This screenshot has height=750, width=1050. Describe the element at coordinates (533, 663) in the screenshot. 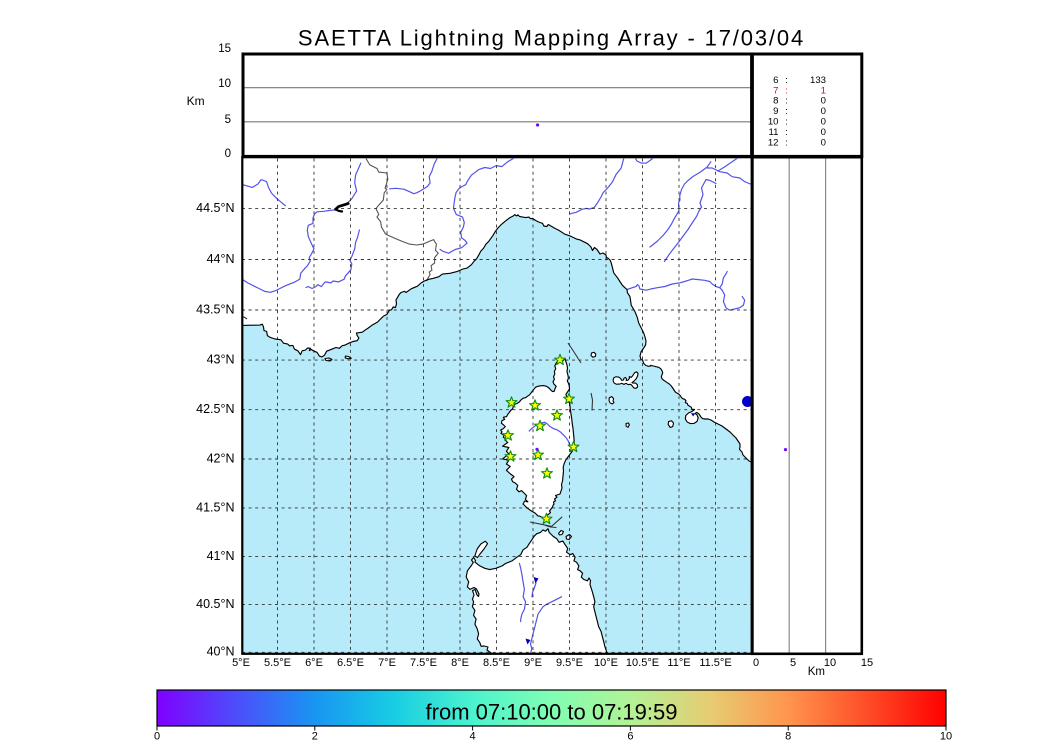

I see `svg-text: 9°E` at that location.